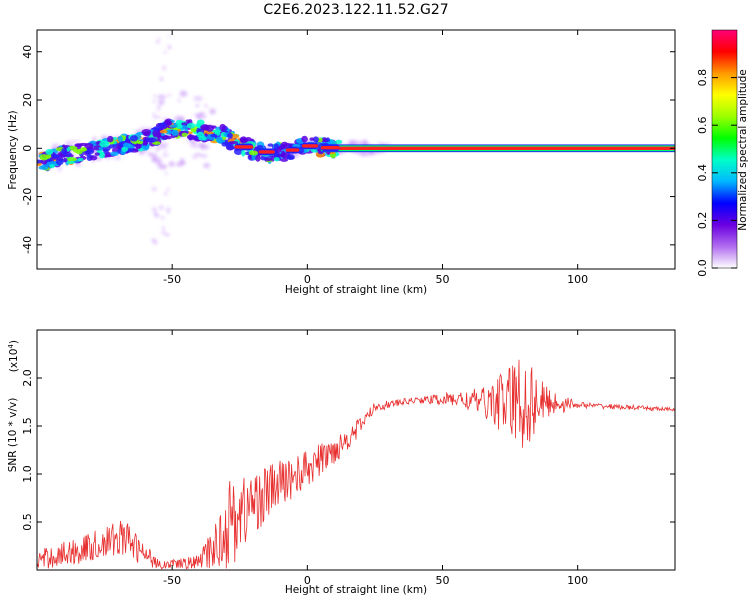  What do you see at coordinates (27, 474) in the screenshot?
I see `y-tick-label: 1.0` at bounding box center [27, 474].